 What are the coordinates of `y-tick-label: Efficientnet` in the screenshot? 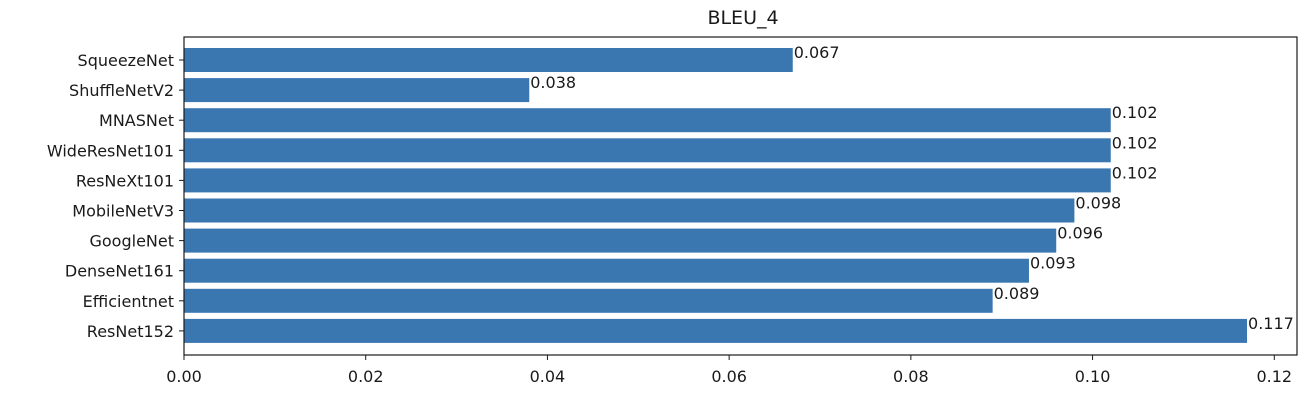 It's located at (128, 301).